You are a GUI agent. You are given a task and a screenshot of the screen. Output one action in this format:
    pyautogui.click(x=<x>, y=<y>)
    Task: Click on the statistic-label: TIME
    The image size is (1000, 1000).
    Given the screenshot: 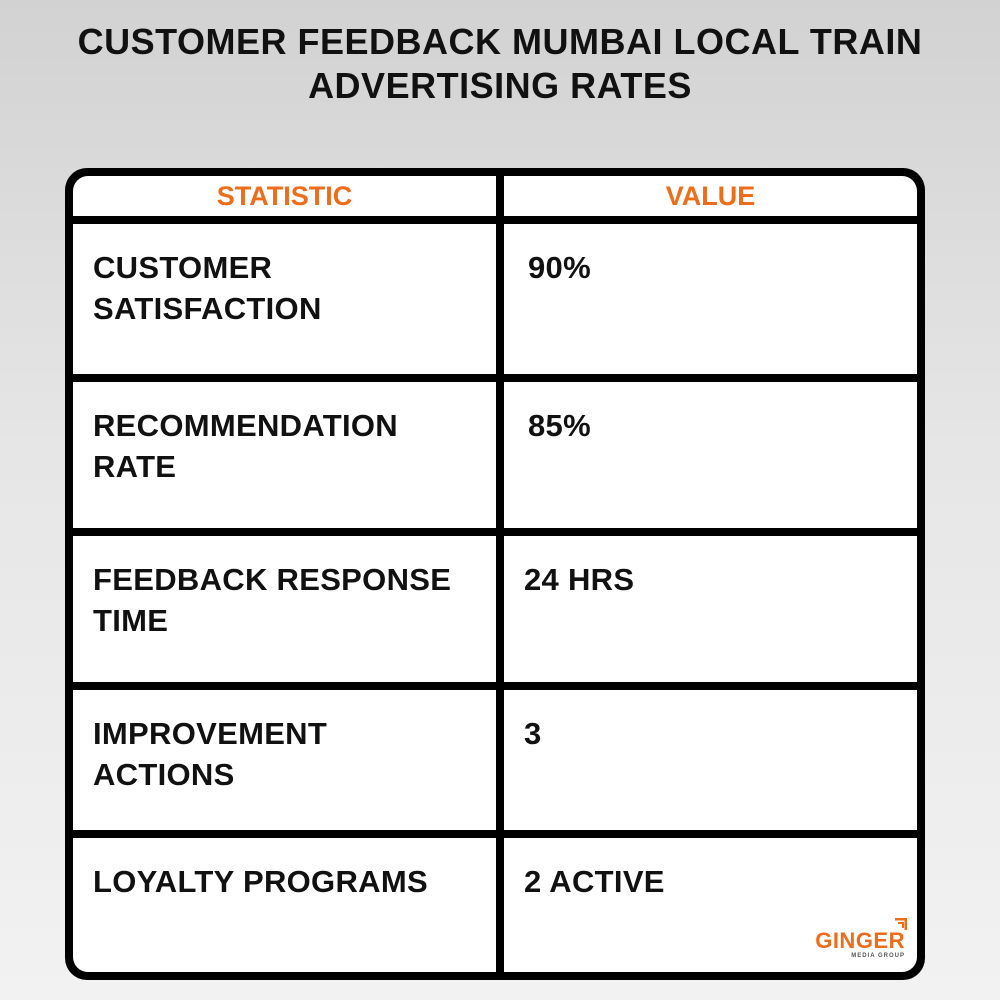 What is the action you would take?
    pyautogui.click(x=131, y=620)
    